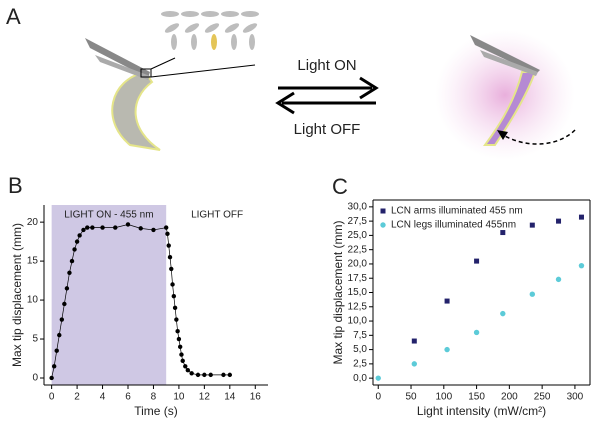 The image size is (600, 428). What do you see at coordinates (205, 397) in the screenshot?
I see `x-tick-label: 12` at bounding box center [205, 397].